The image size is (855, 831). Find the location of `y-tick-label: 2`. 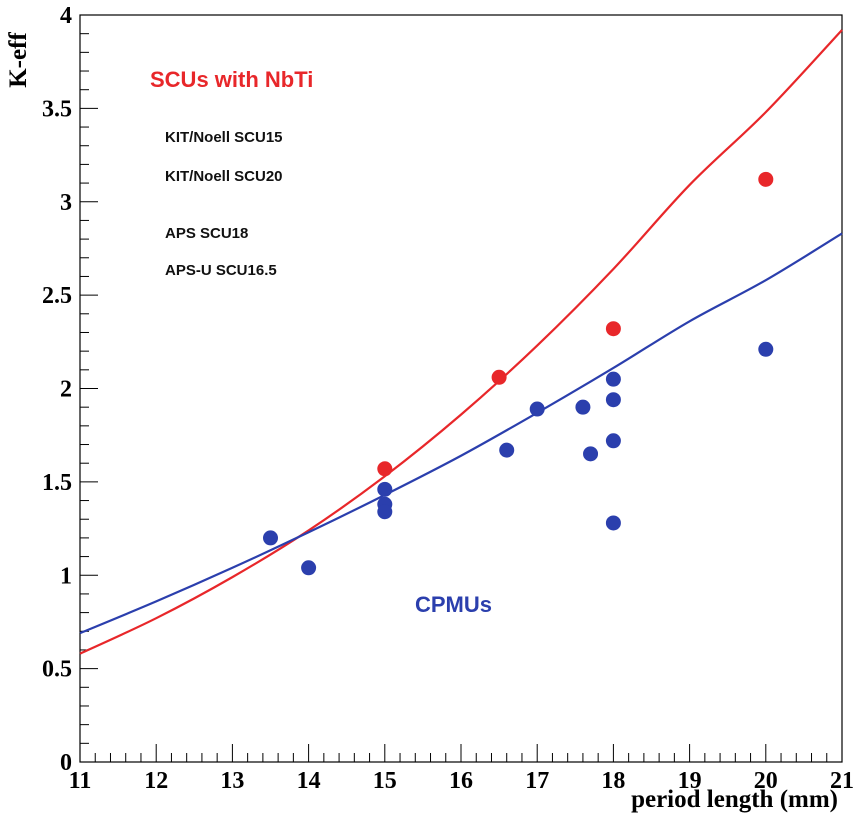

y-tick-label: 2 is located at coordinates (66, 390).